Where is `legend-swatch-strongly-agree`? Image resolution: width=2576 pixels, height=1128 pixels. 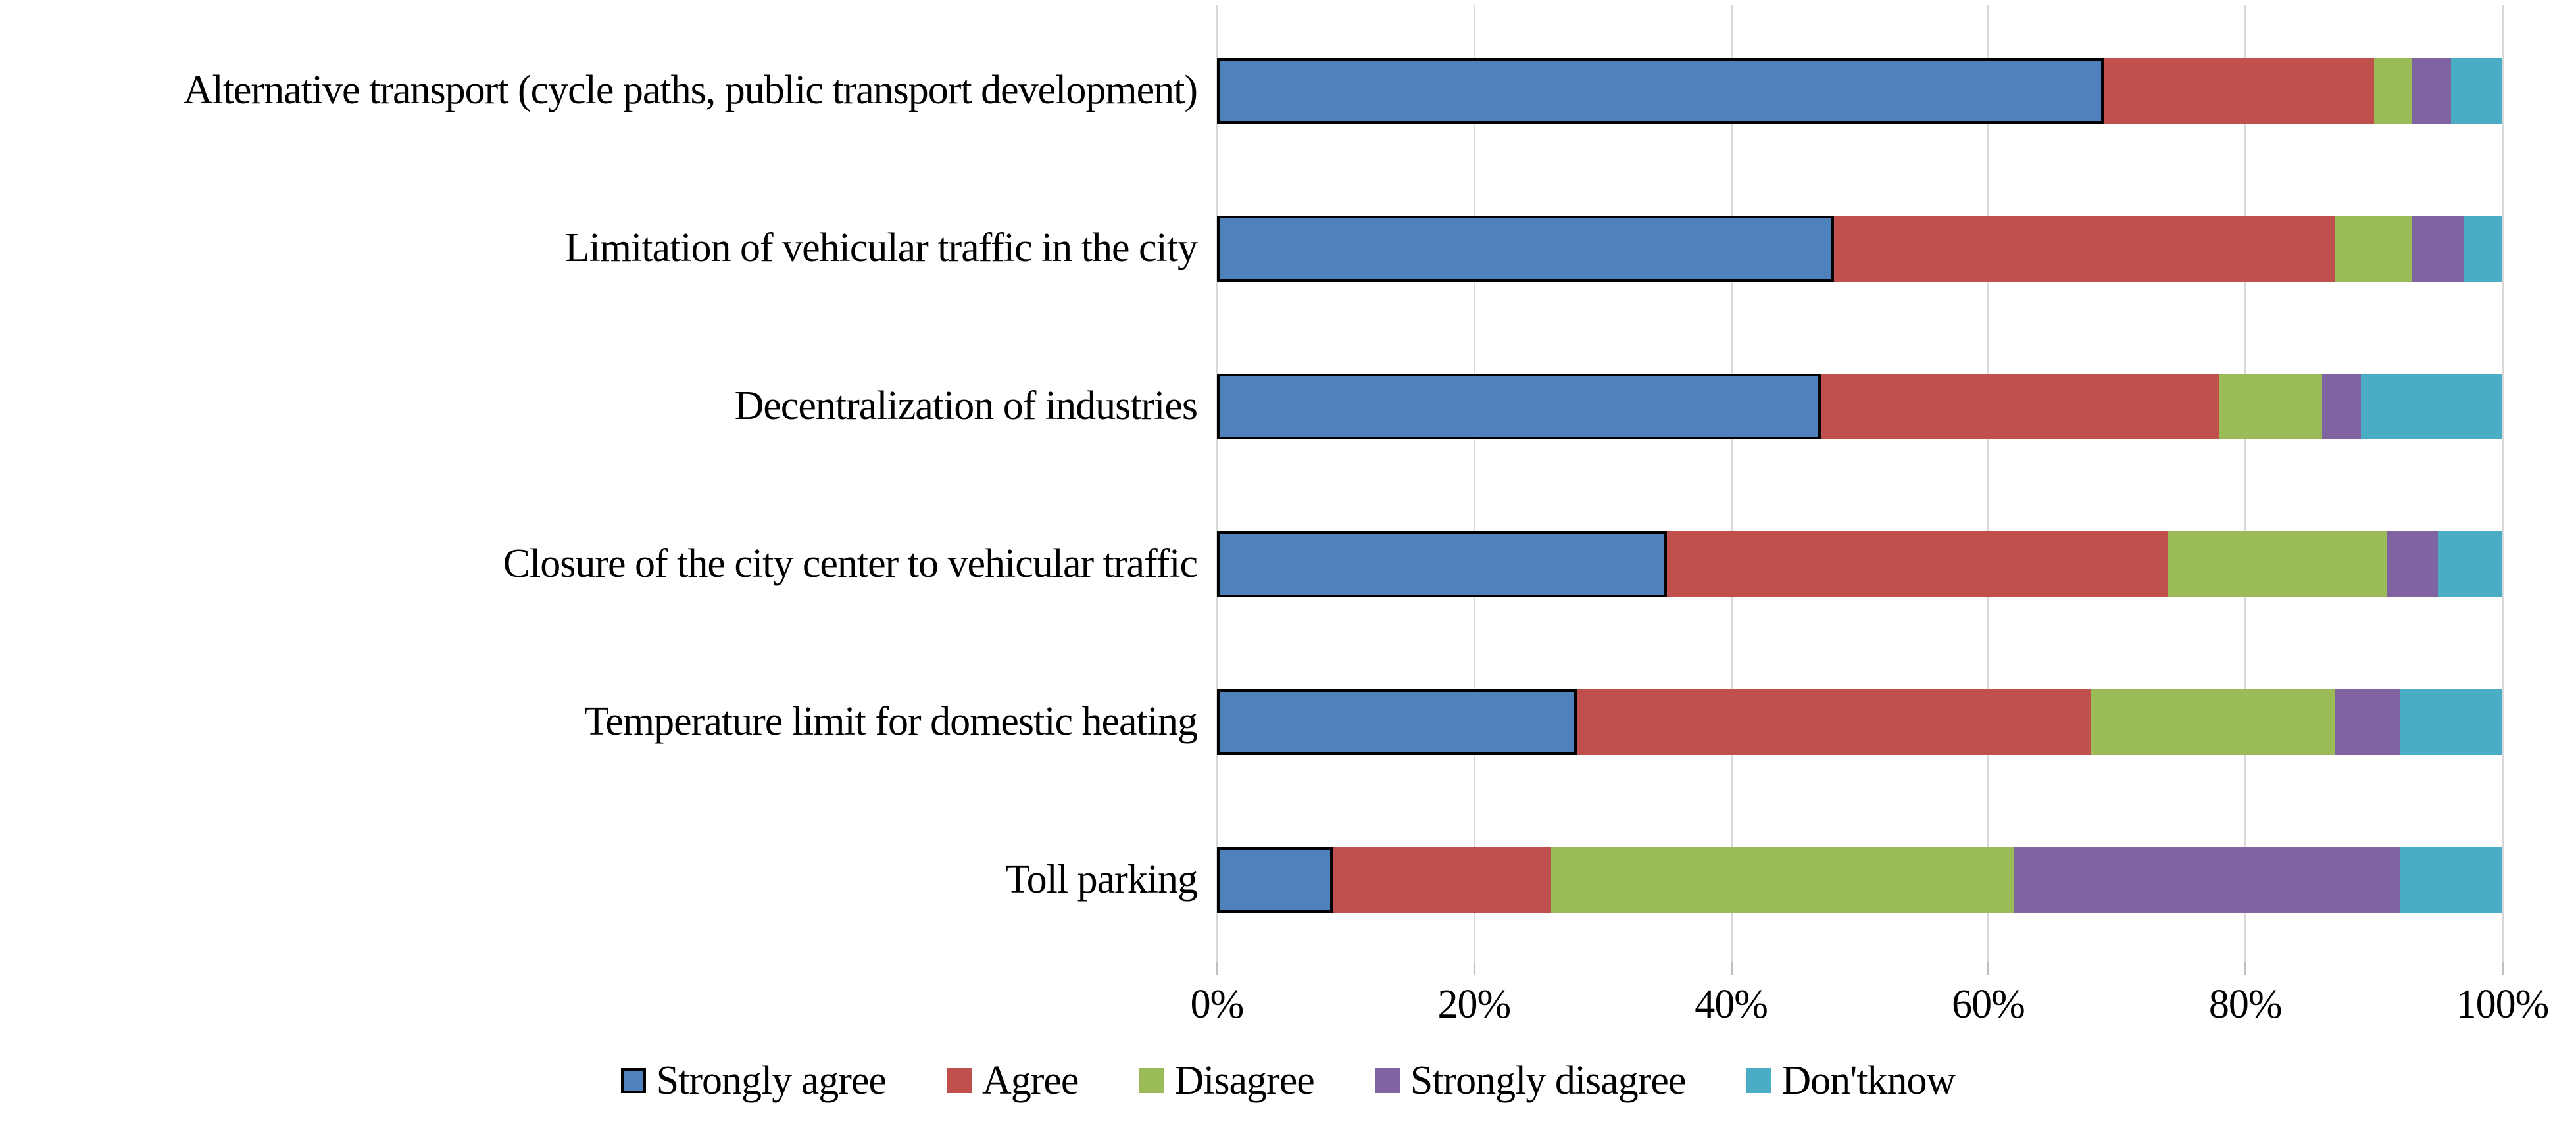
legend-swatch-strongly-agree is located at coordinates (633, 1080).